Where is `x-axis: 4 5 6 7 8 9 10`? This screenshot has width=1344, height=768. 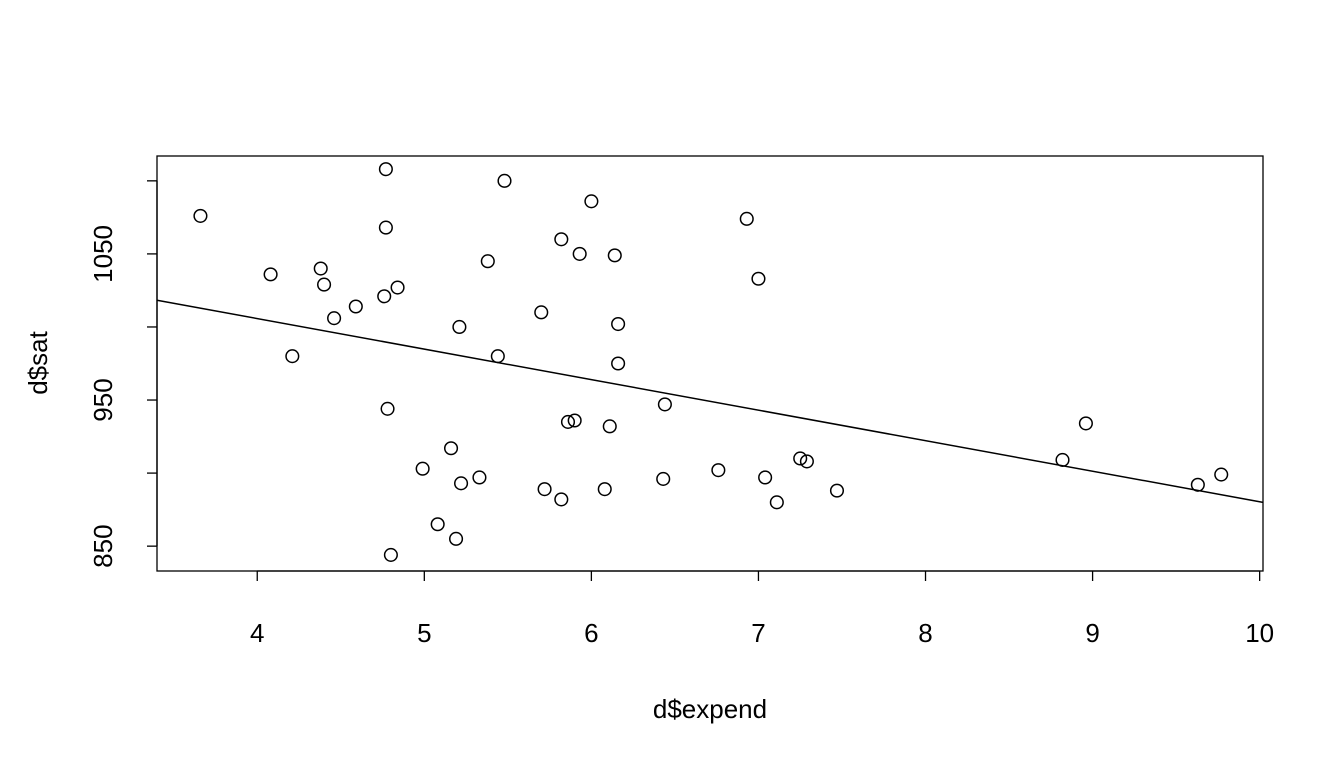 x-axis: 4 5 6 7 8 9 10 is located at coordinates (762, 609).